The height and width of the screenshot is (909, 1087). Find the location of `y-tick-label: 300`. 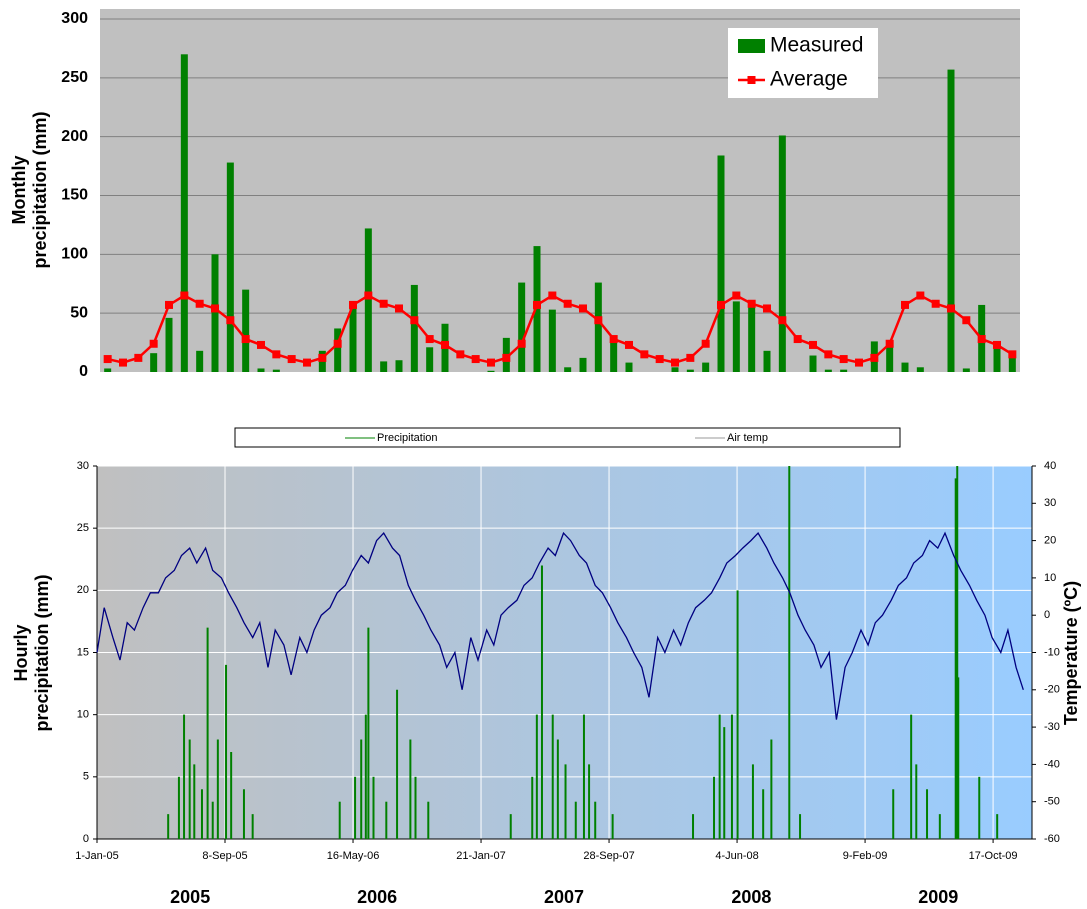

y-tick-label: 300 is located at coordinates (74, 18).